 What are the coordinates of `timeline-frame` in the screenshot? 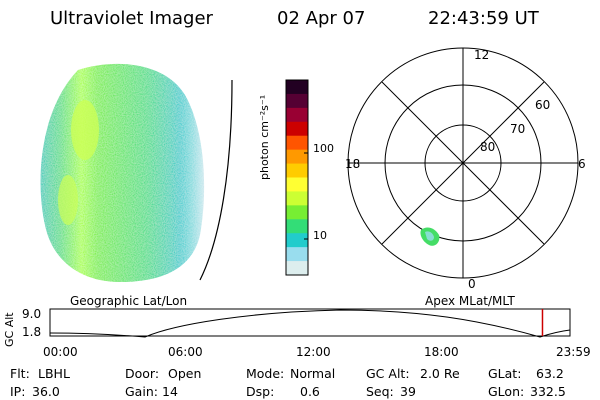 It's located at (310, 322).